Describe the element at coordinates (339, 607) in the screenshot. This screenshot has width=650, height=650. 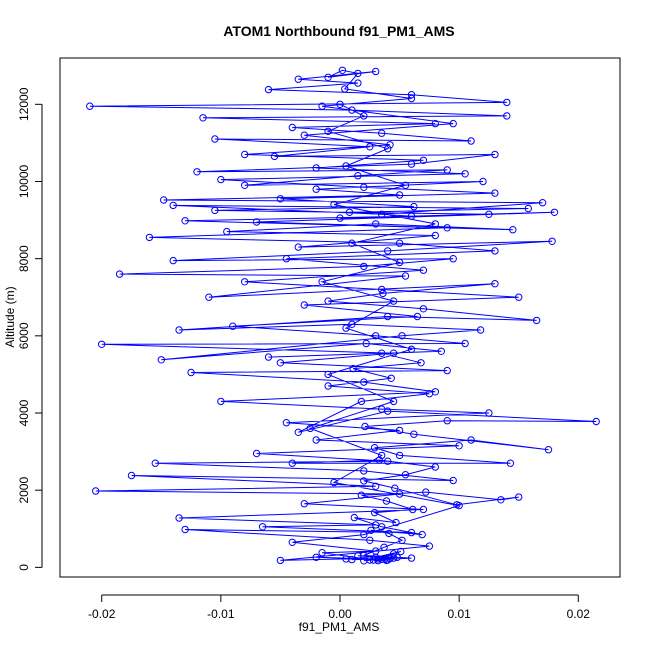
I see `x-axis: -0.02 -0.01 0.00 0.01 0.02` at that location.